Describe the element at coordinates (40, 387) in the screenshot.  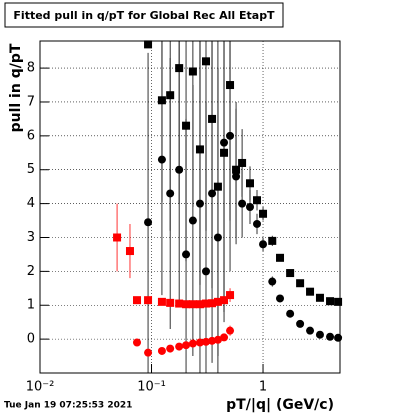
I see `x-tick-label: 10⁻²` at that location.